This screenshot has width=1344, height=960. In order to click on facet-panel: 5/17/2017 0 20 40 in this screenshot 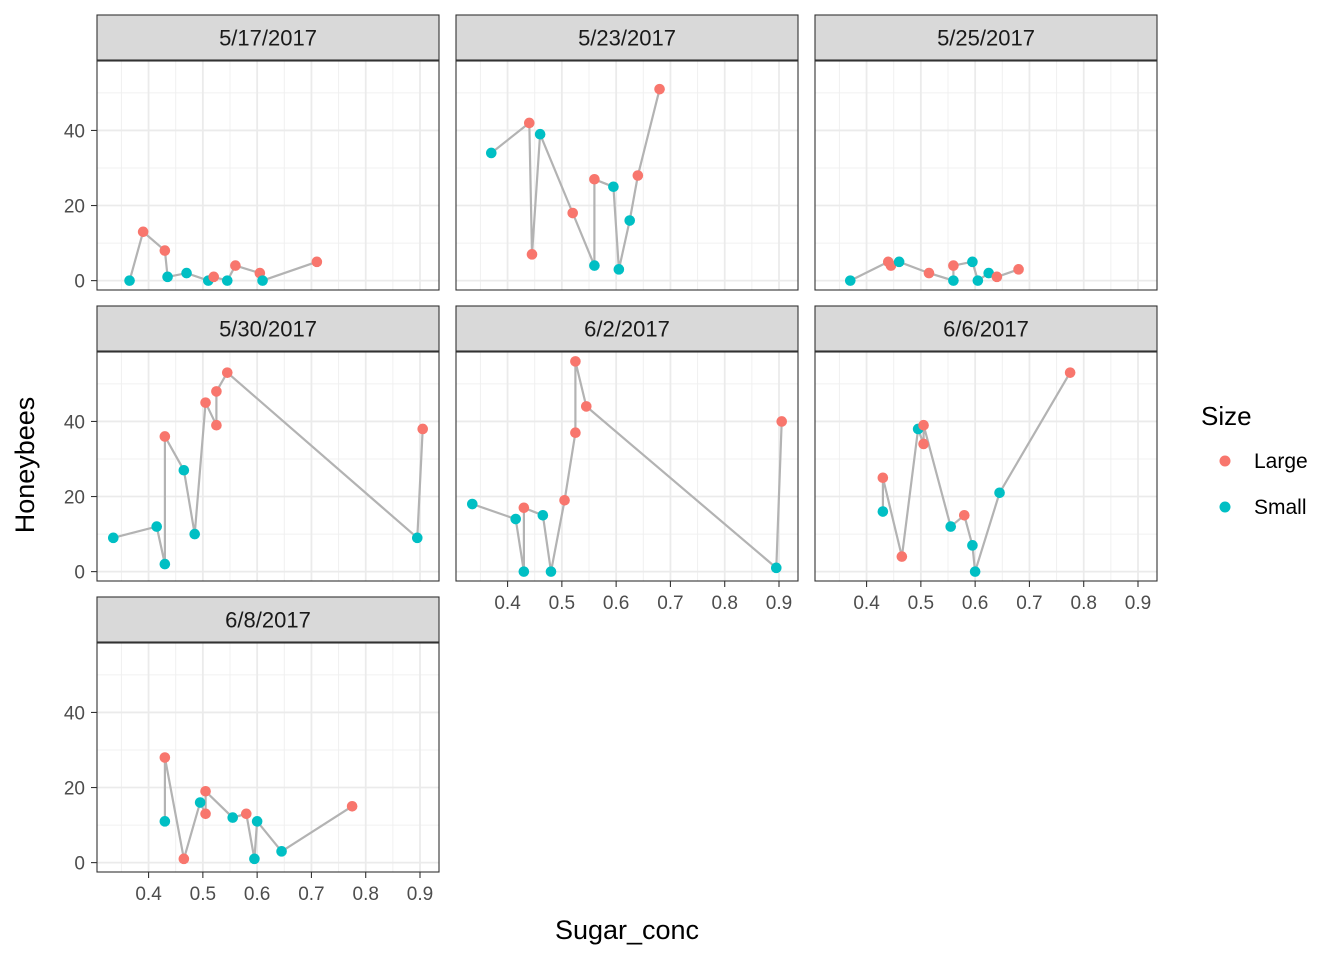, I will do `click(252, 153)`.